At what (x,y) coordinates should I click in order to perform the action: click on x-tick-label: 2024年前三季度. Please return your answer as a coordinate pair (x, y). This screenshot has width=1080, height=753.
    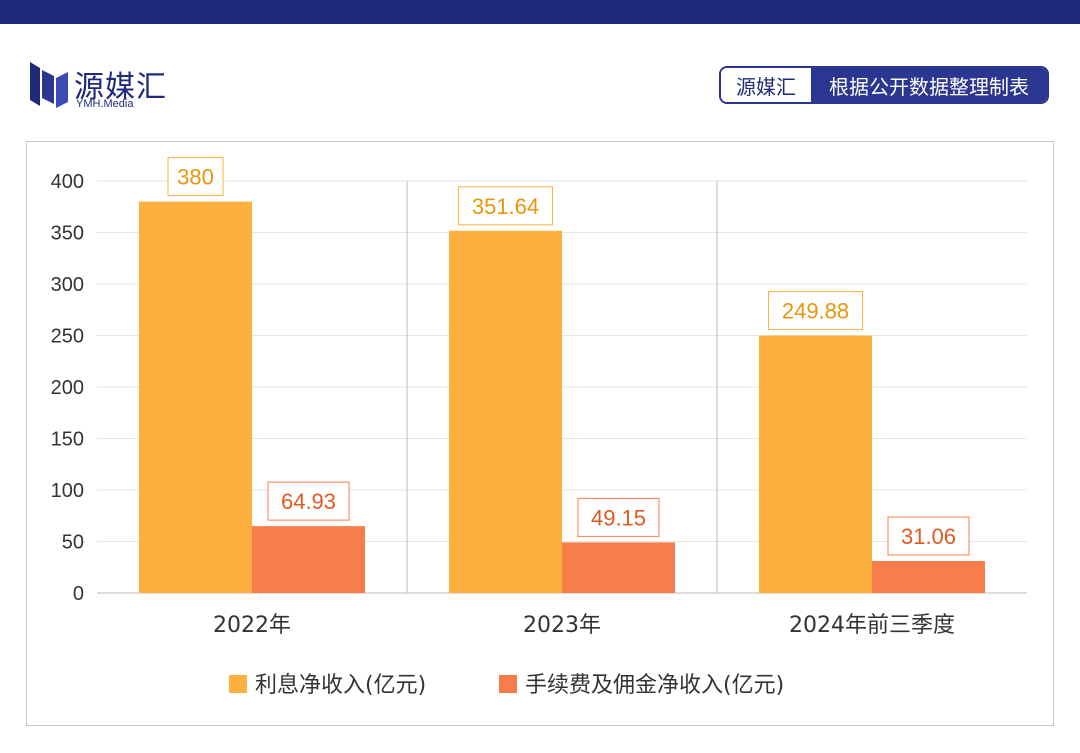
    Looking at the image, I should click on (872, 625).